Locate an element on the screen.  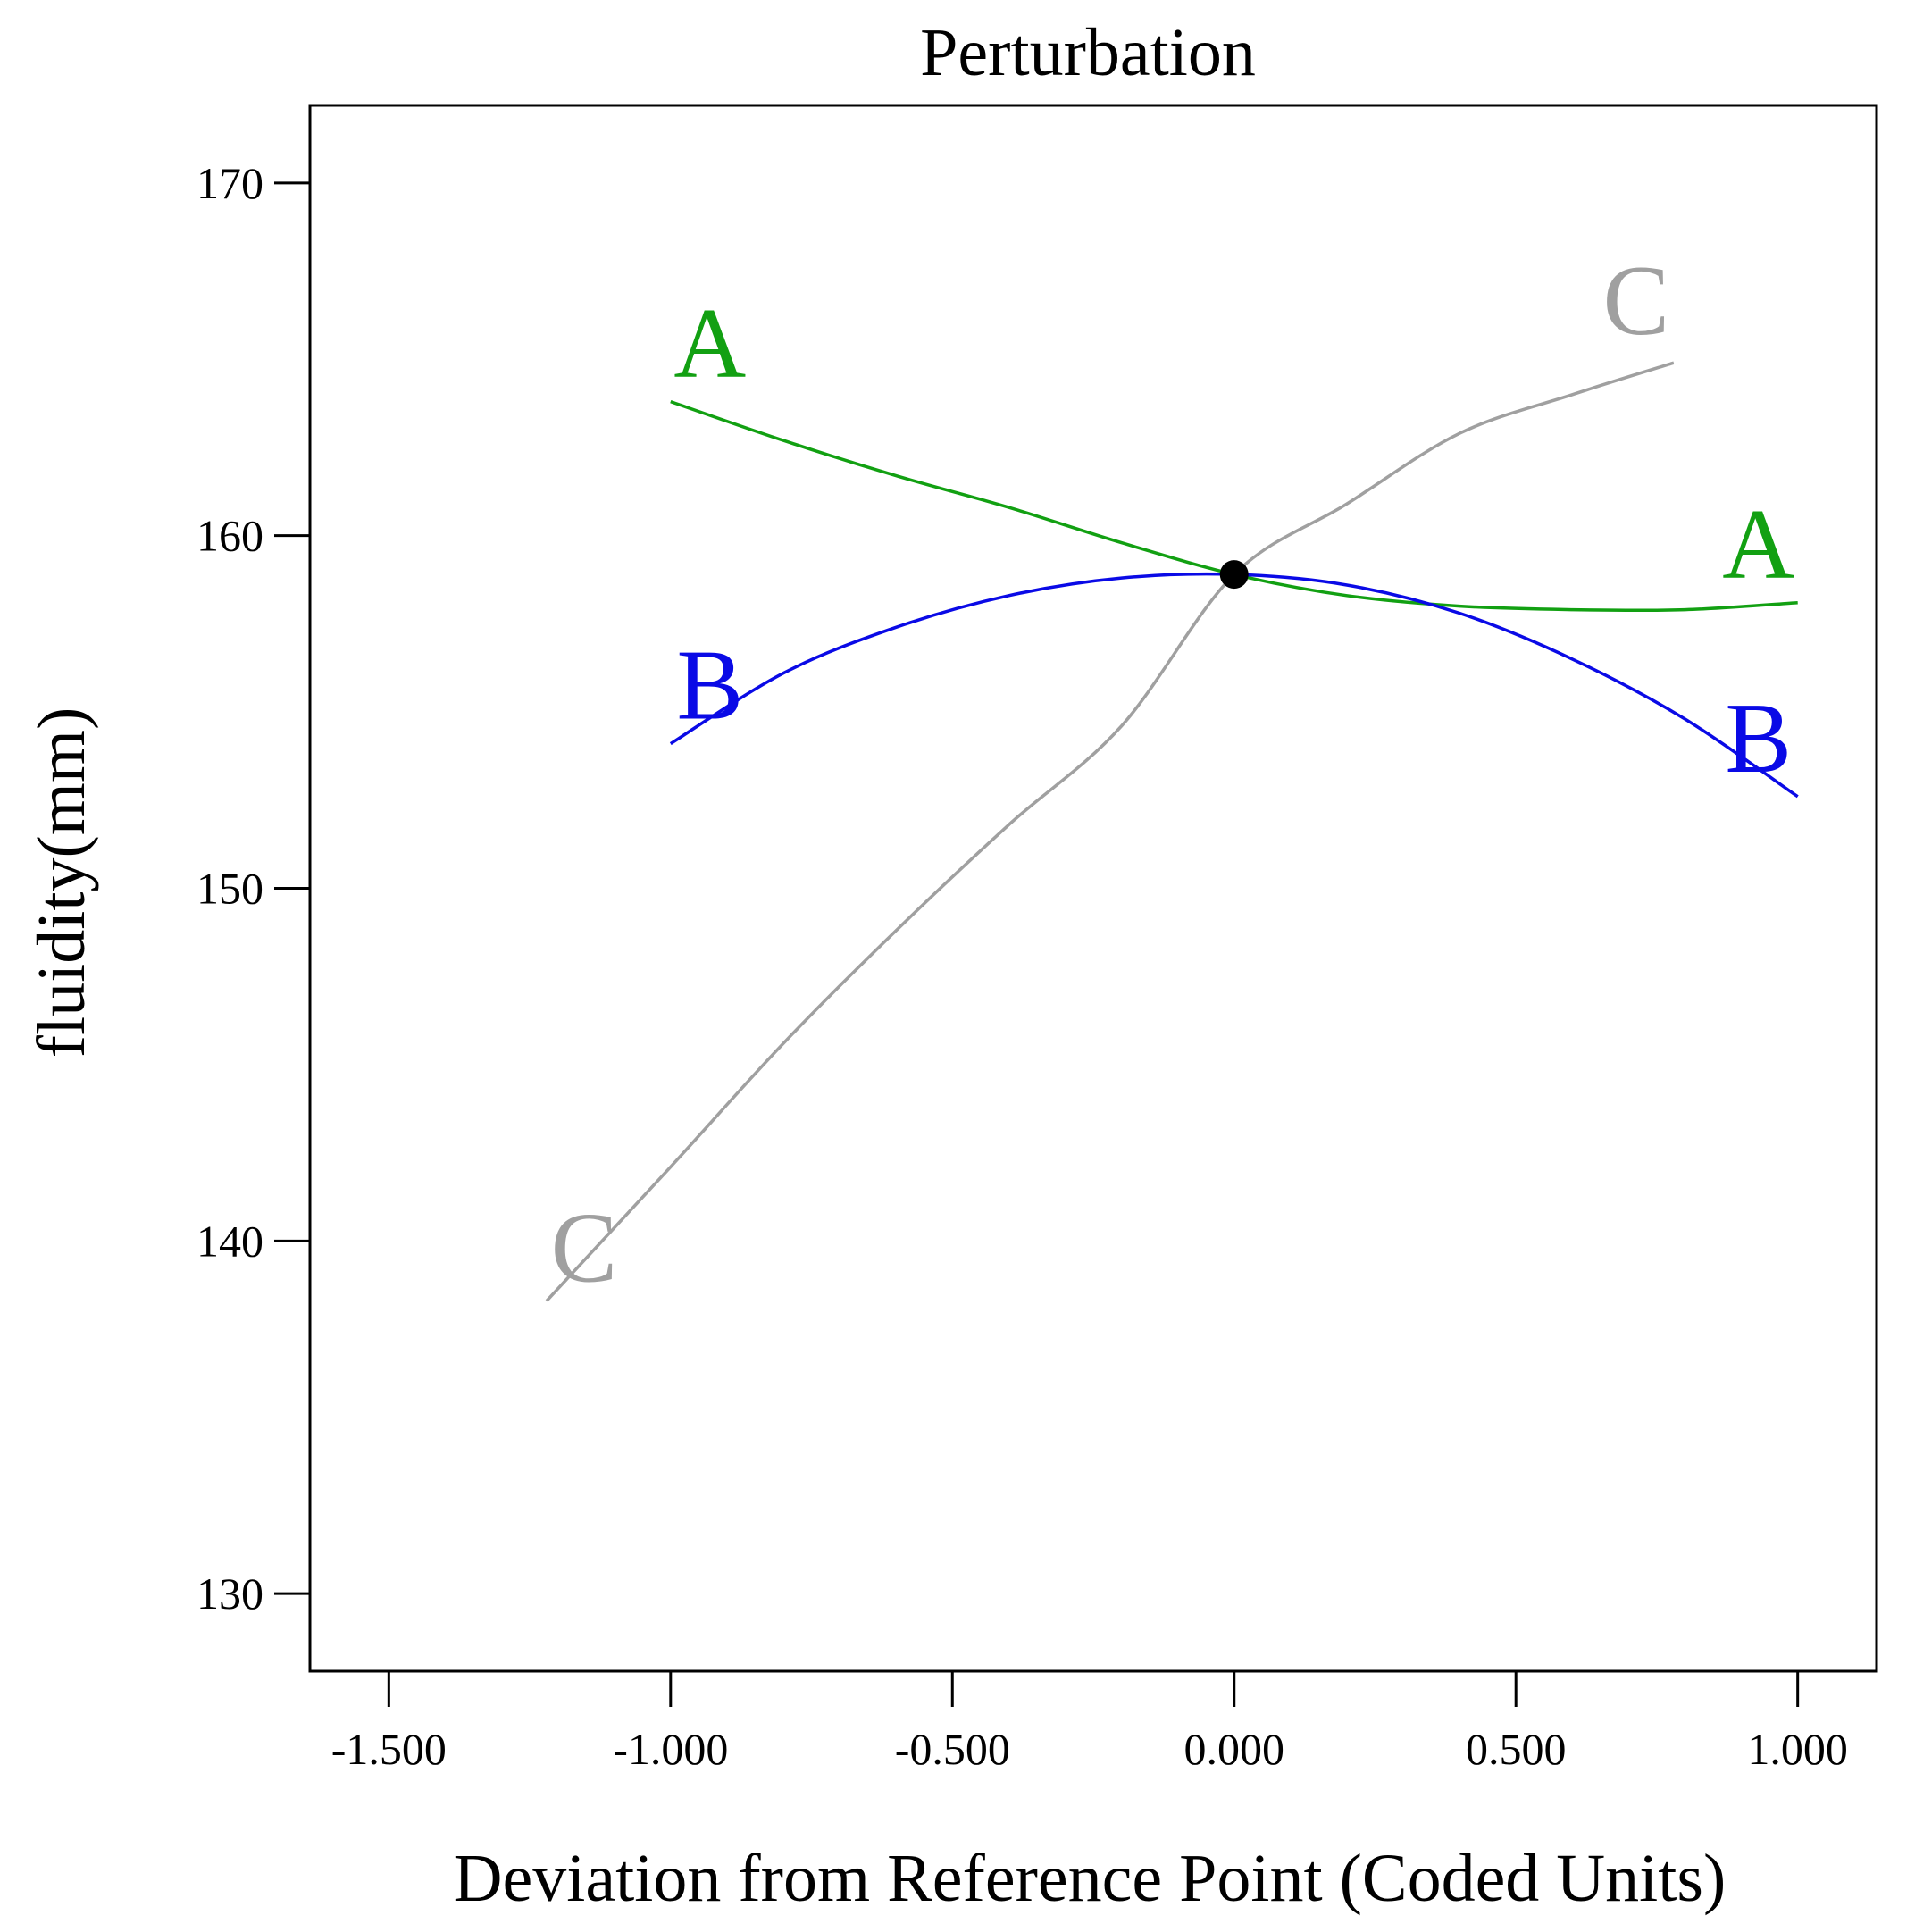
x-axis: -1.500 -1.000 -0.500 0.000 0.500 1.000 is located at coordinates (1089, 1723).